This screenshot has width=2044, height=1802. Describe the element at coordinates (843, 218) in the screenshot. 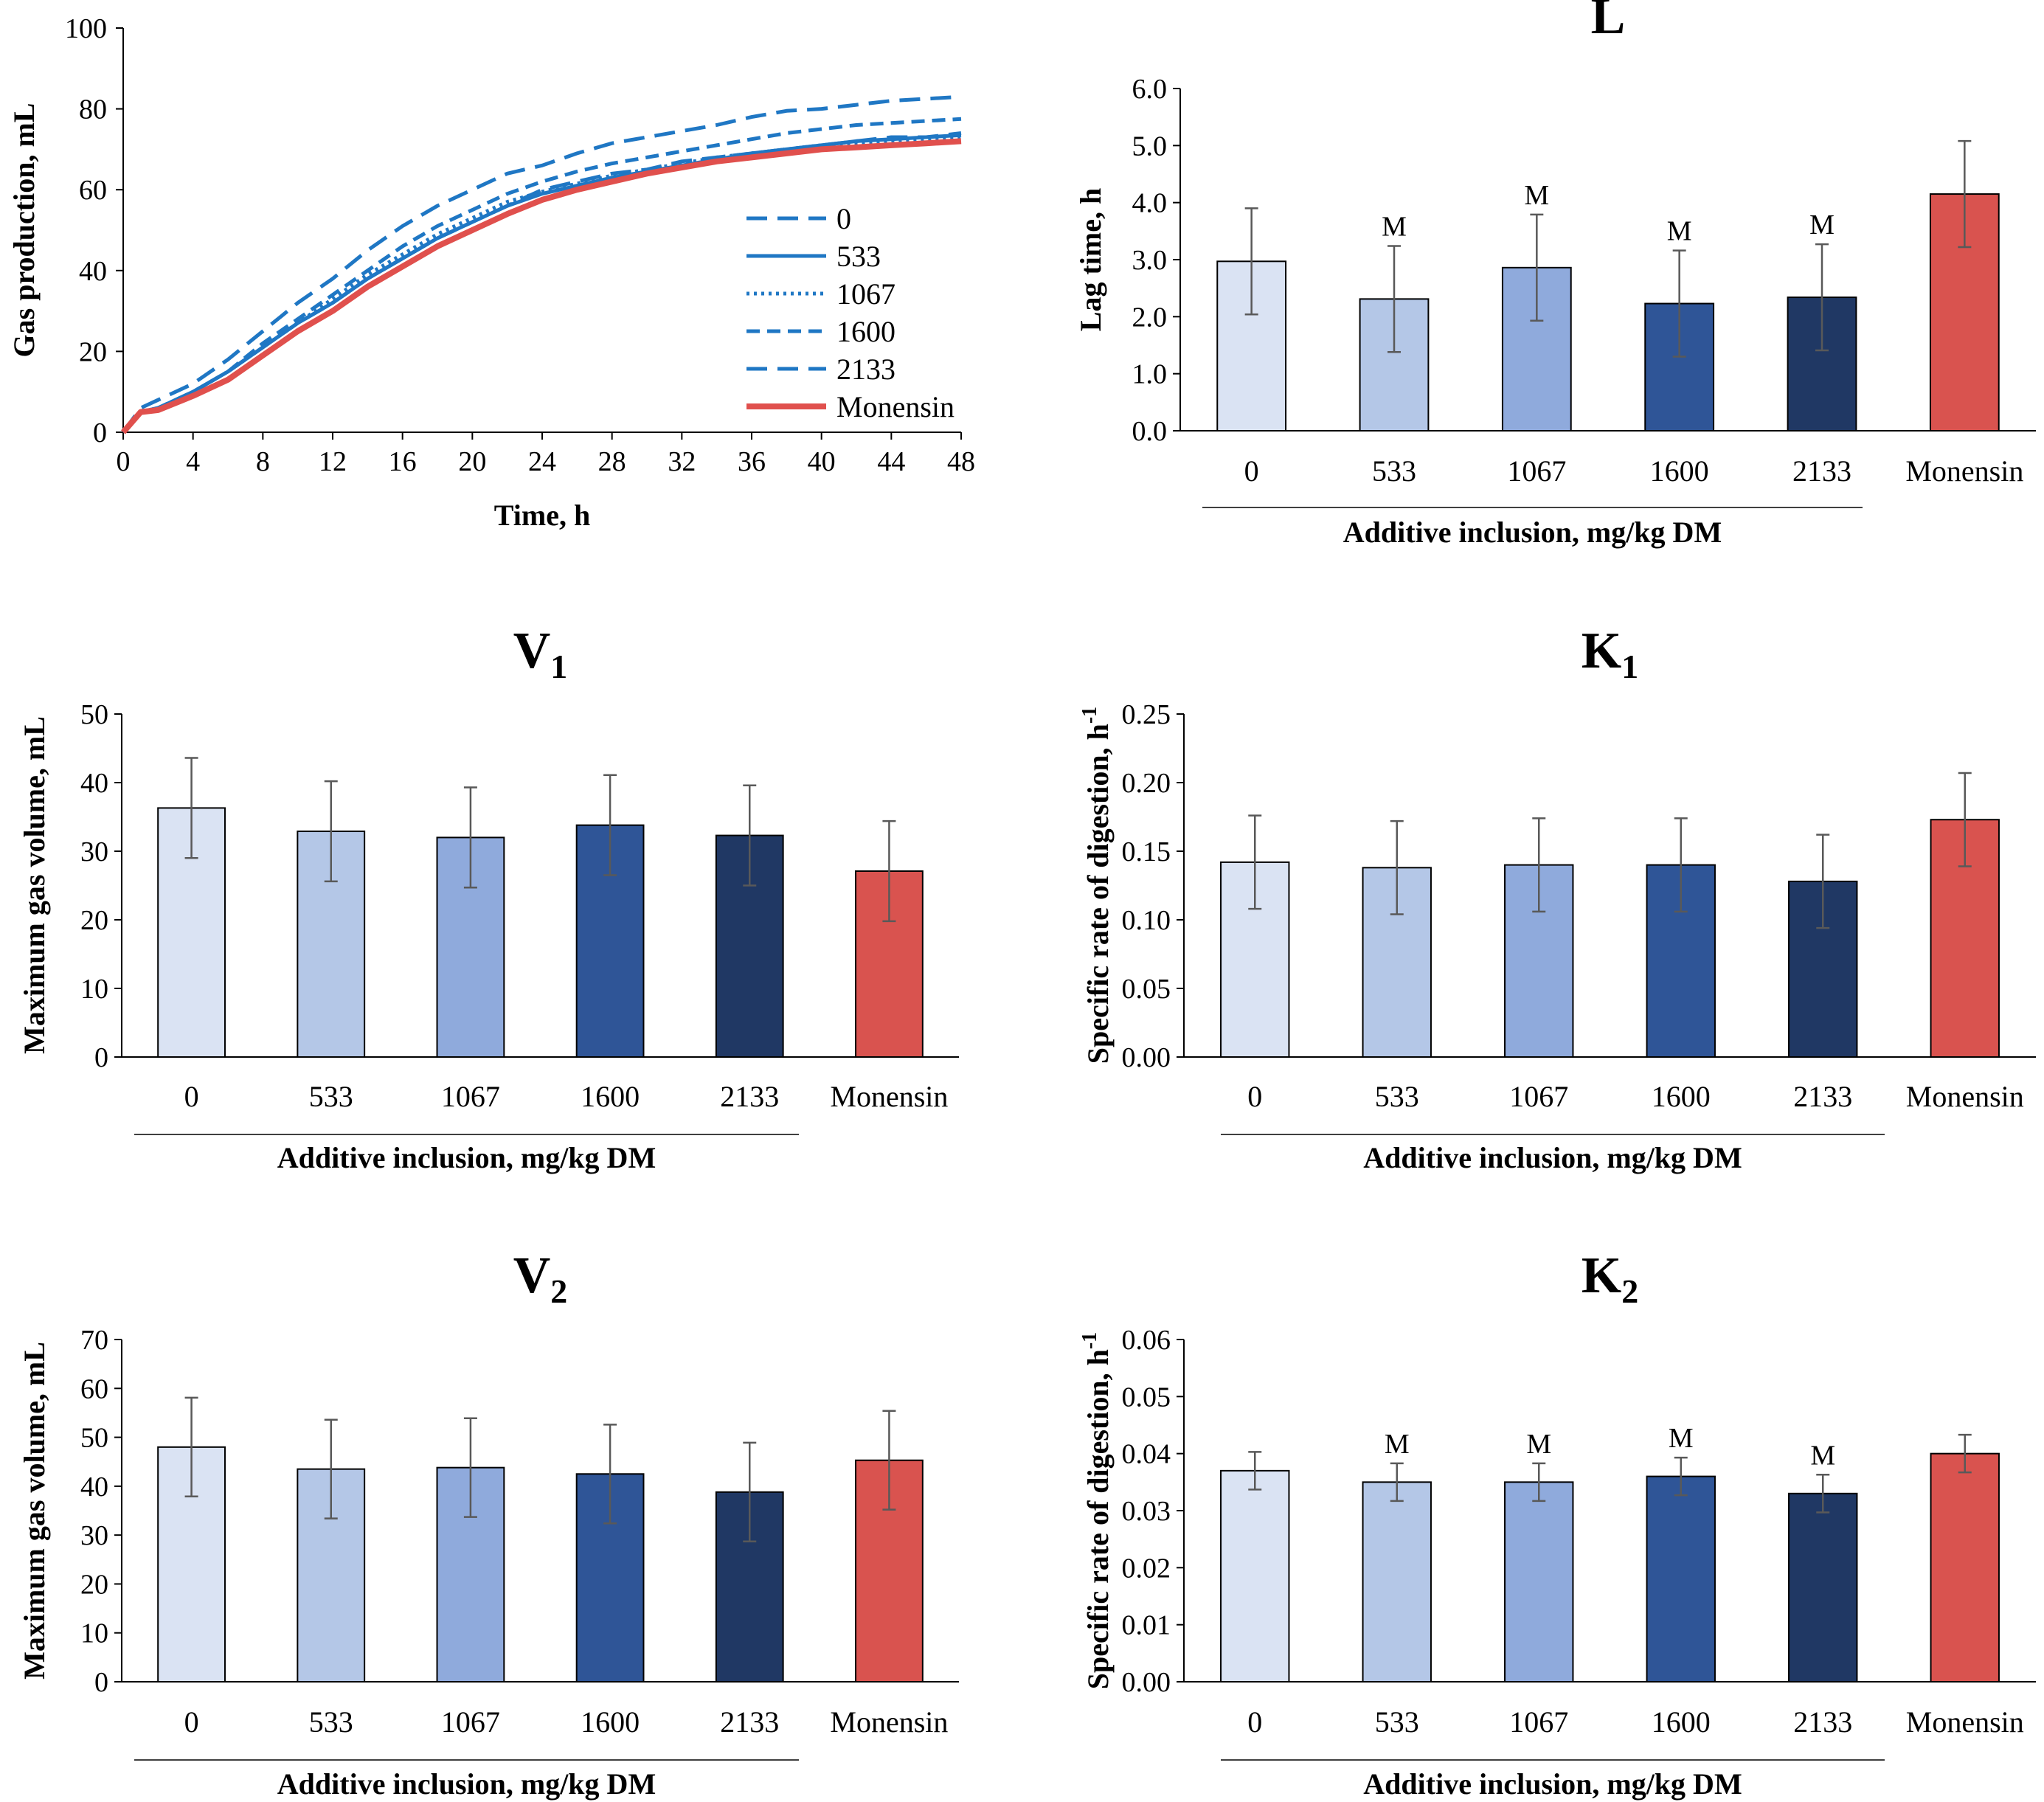

I see `legend-label: 0` at that location.